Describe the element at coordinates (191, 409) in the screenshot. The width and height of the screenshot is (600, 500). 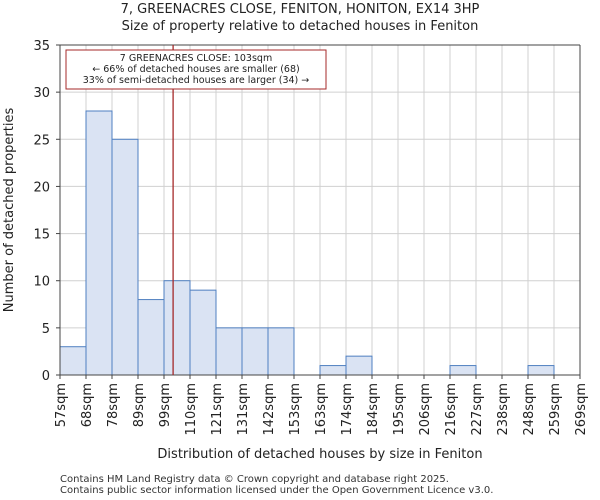
I see `x-tick-label: 110sqm` at that location.